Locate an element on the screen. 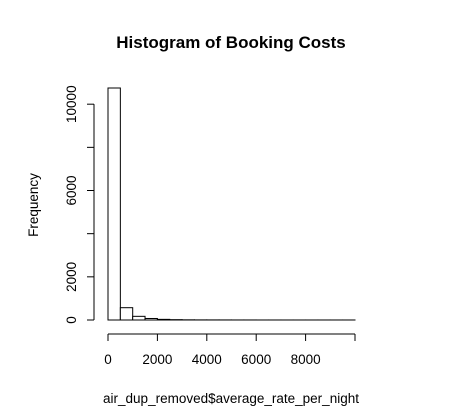  x-axis-label: air_dup_removed$average_rate_per_night is located at coordinates (231, 398).